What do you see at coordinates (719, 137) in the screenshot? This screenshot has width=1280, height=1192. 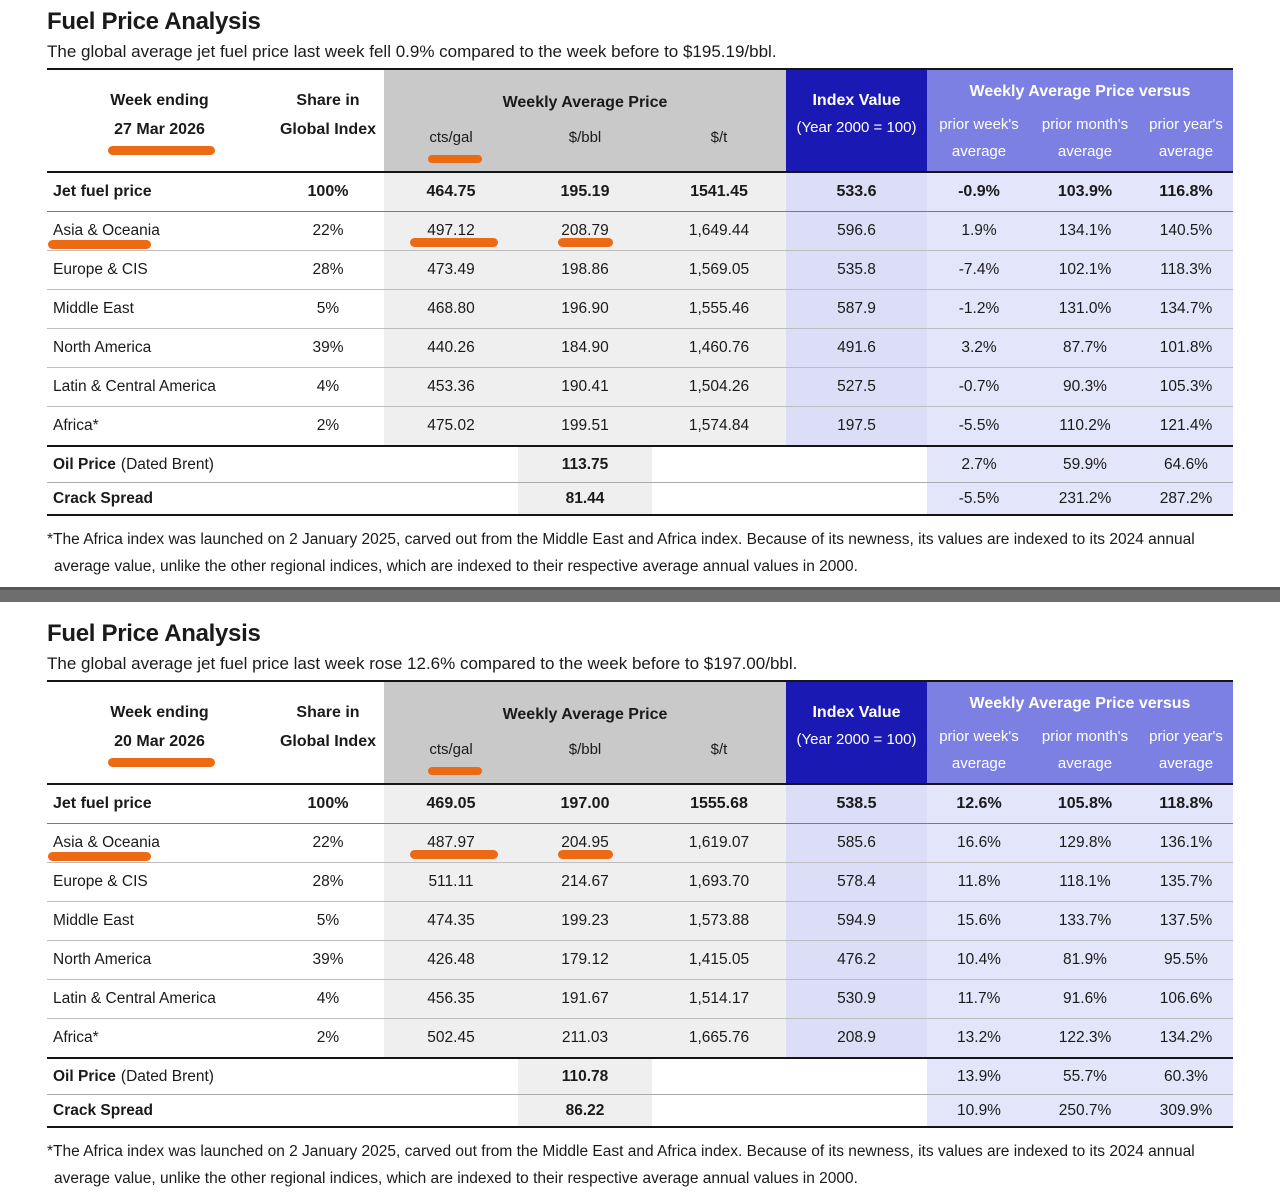 I see `unit-usd-t: $/t` at bounding box center [719, 137].